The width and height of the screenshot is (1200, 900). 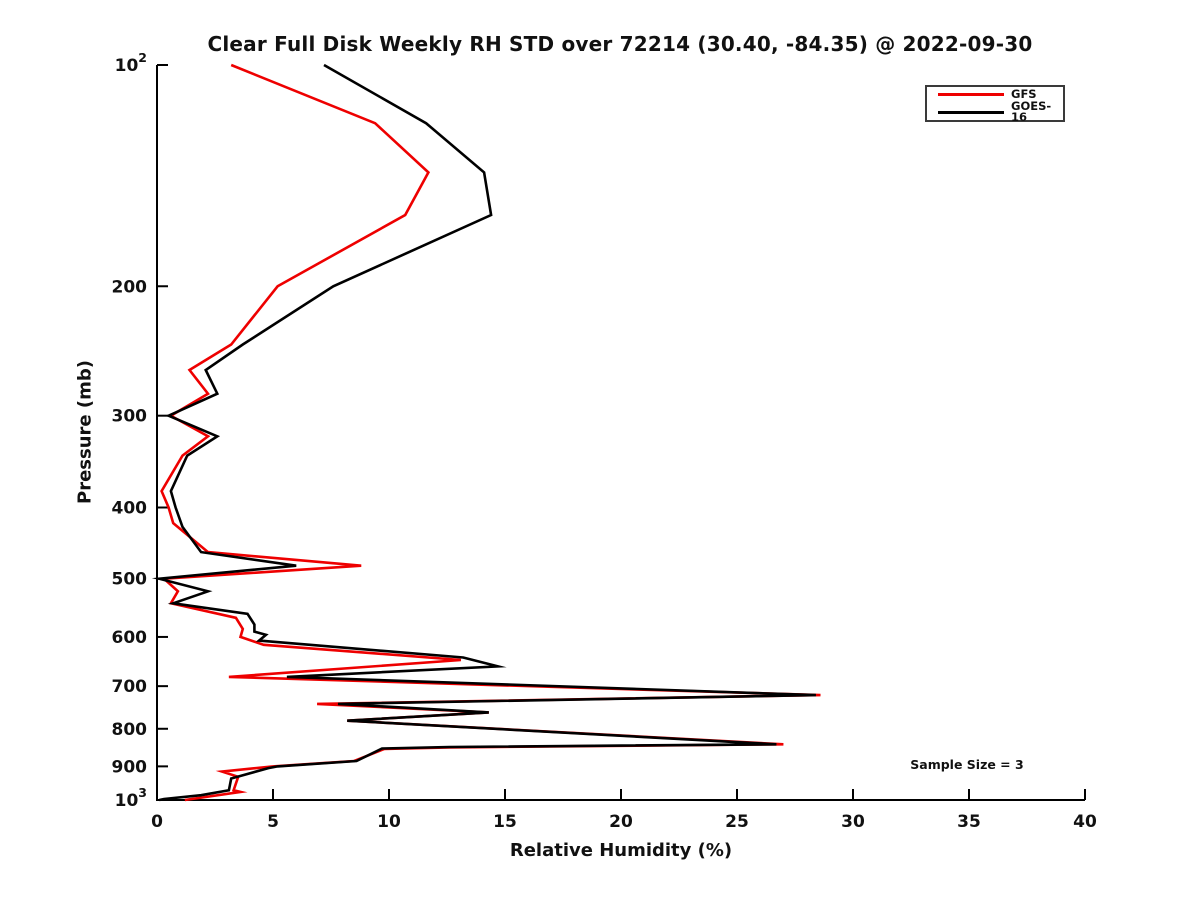 I want to click on x-tick-label: 10, so click(x=389, y=822).